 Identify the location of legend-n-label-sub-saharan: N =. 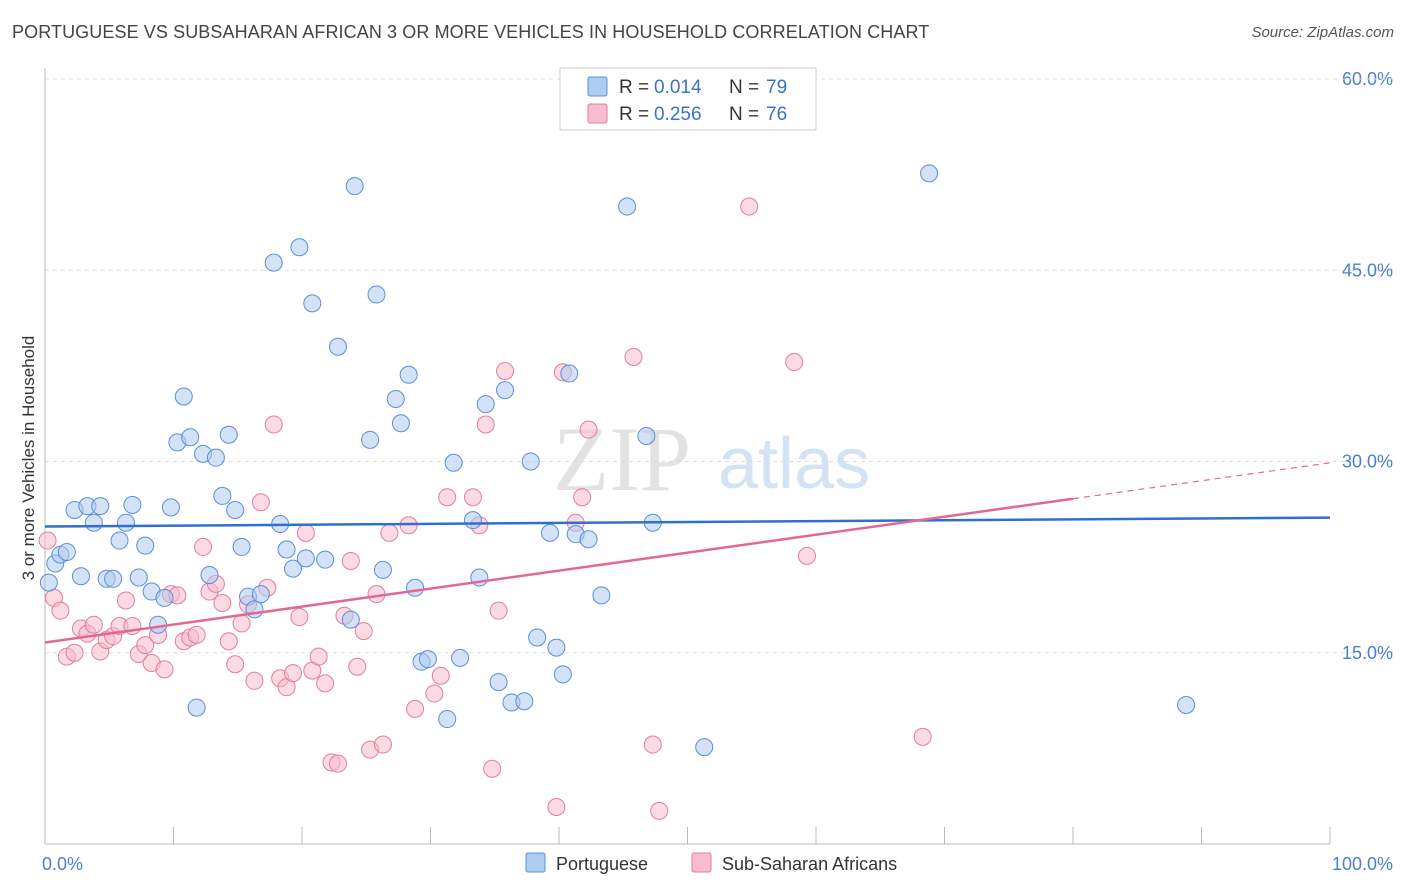
(744, 114).